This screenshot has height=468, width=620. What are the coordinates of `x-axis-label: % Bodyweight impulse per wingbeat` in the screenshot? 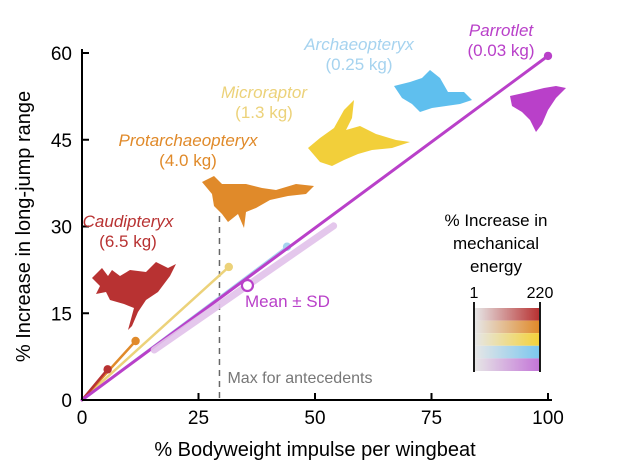 It's located at (315, 450).